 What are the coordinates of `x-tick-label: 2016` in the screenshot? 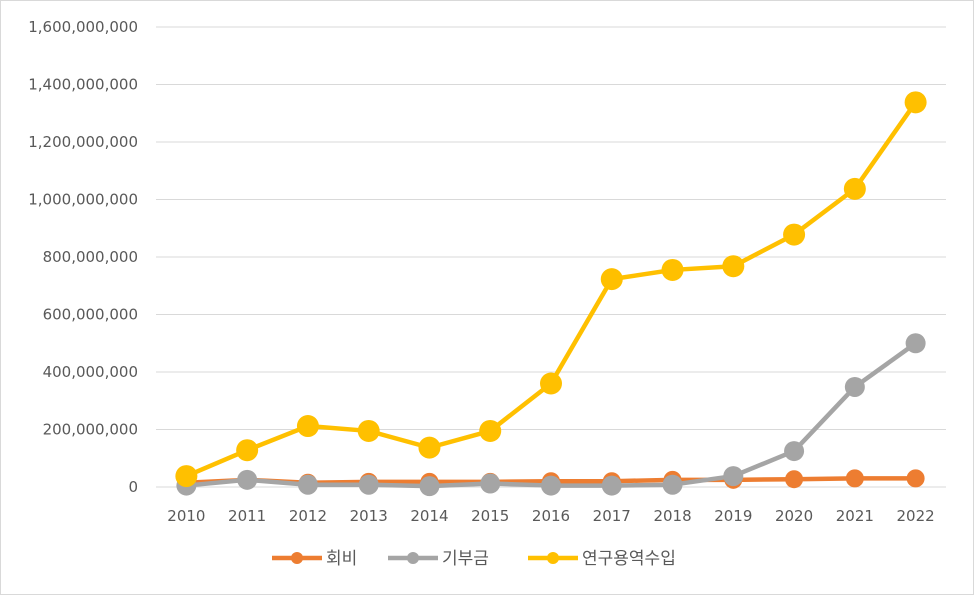 It's located at (551, 516).